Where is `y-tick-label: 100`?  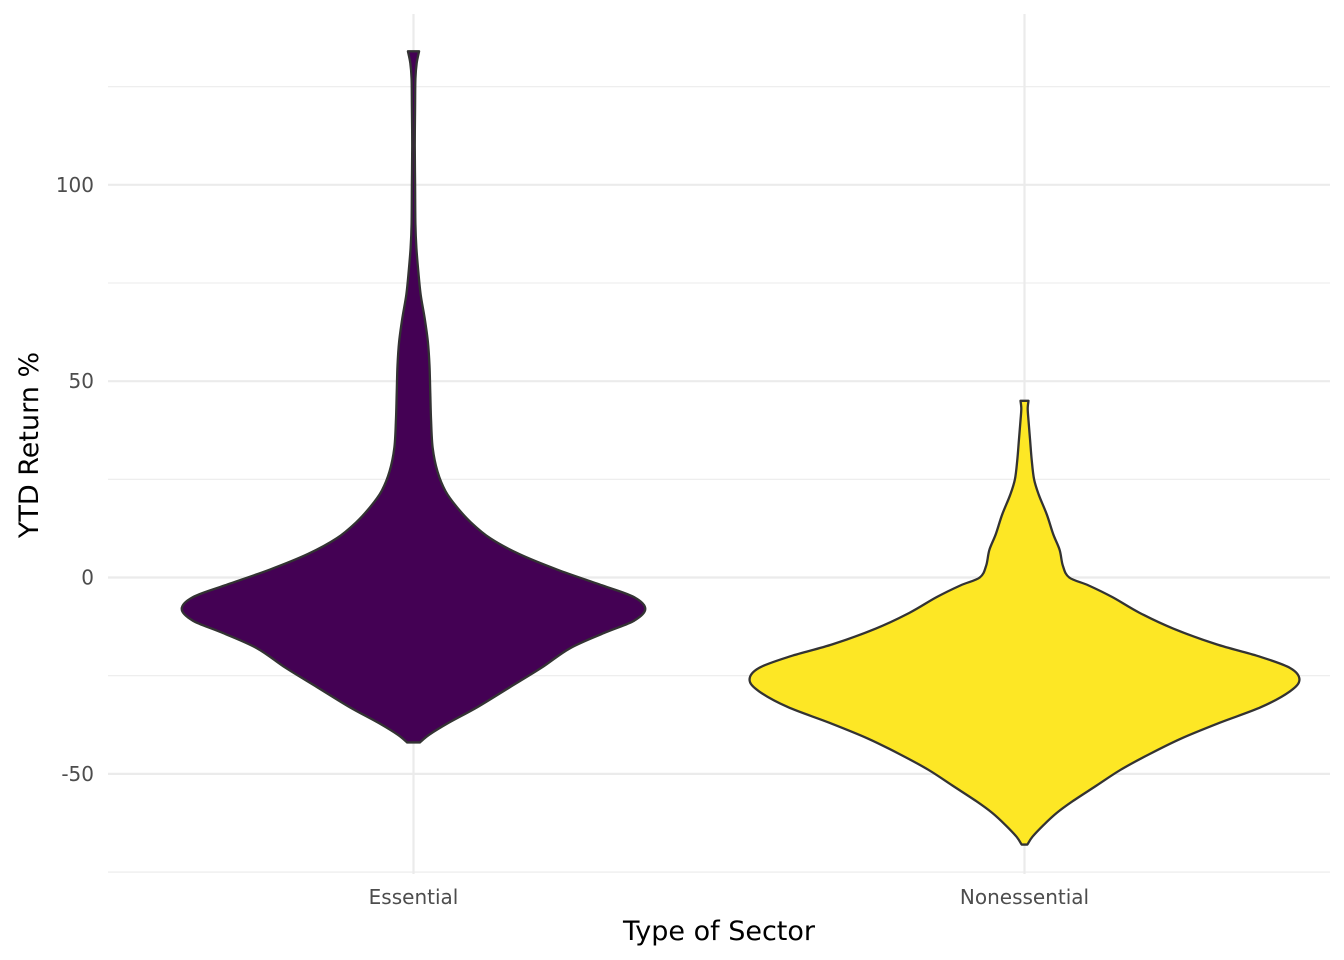
y-tick-label: 100 is located at coordinates (75, 185).